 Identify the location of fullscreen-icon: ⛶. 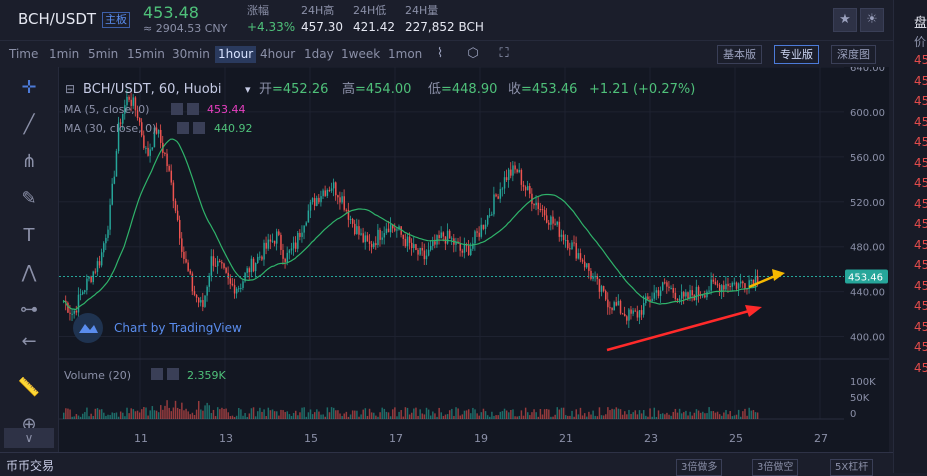
(504, 53).